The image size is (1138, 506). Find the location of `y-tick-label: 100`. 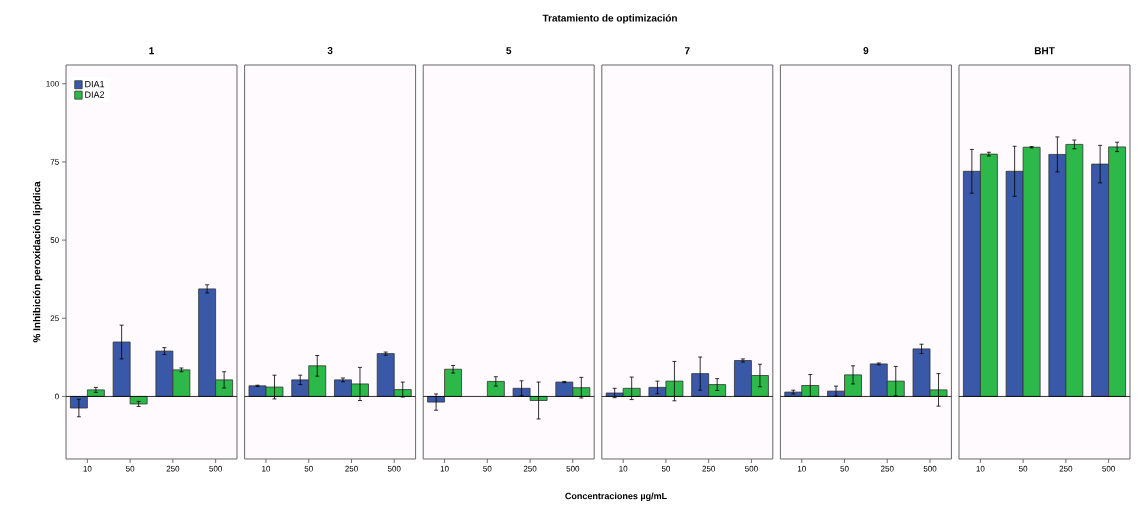

y-tick-label: 100 is located at coordinates (52, 83).